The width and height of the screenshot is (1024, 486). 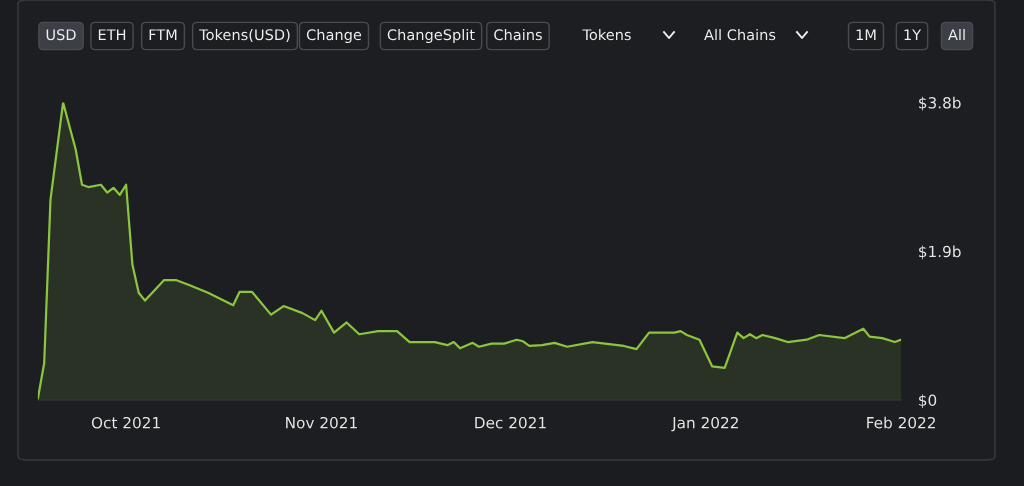 I want to click on text: ChangeSplit, so click(x=431, y=36).